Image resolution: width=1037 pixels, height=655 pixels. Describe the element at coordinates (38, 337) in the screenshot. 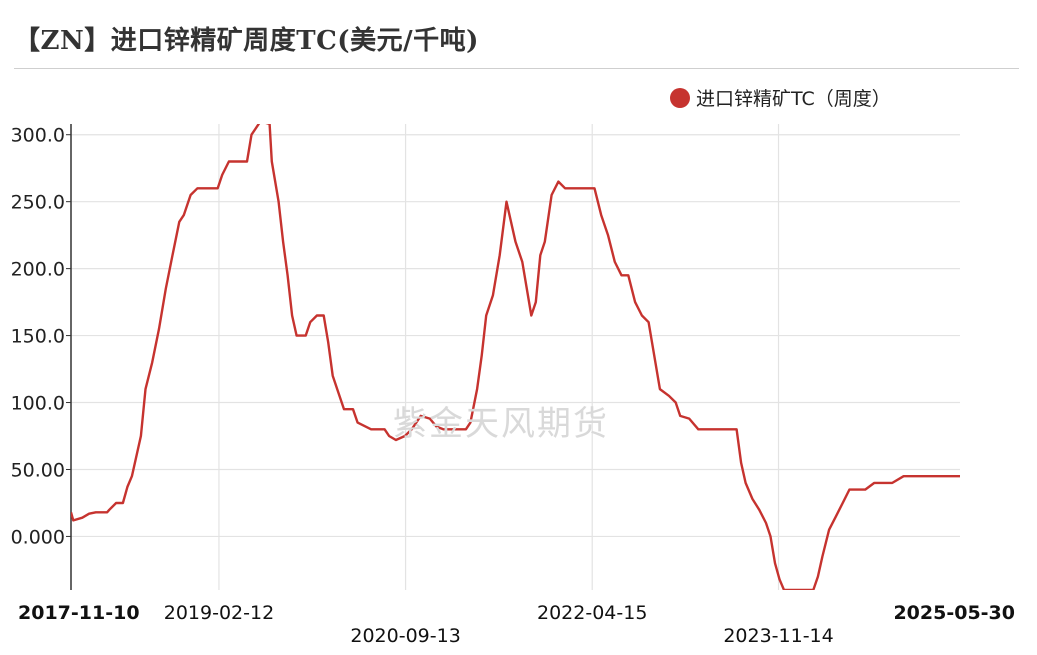

I see `y-tick-label: 150.0` at that location.